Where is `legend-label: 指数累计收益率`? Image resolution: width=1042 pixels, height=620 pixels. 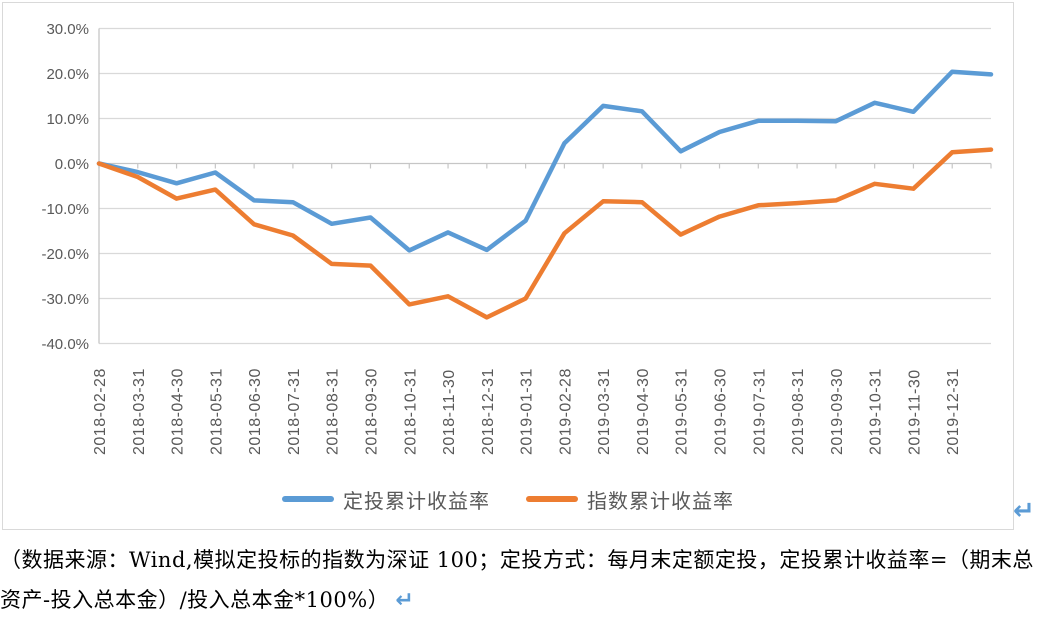
legend-label: 指数累计收益率 is located at coordinates (660, 501).